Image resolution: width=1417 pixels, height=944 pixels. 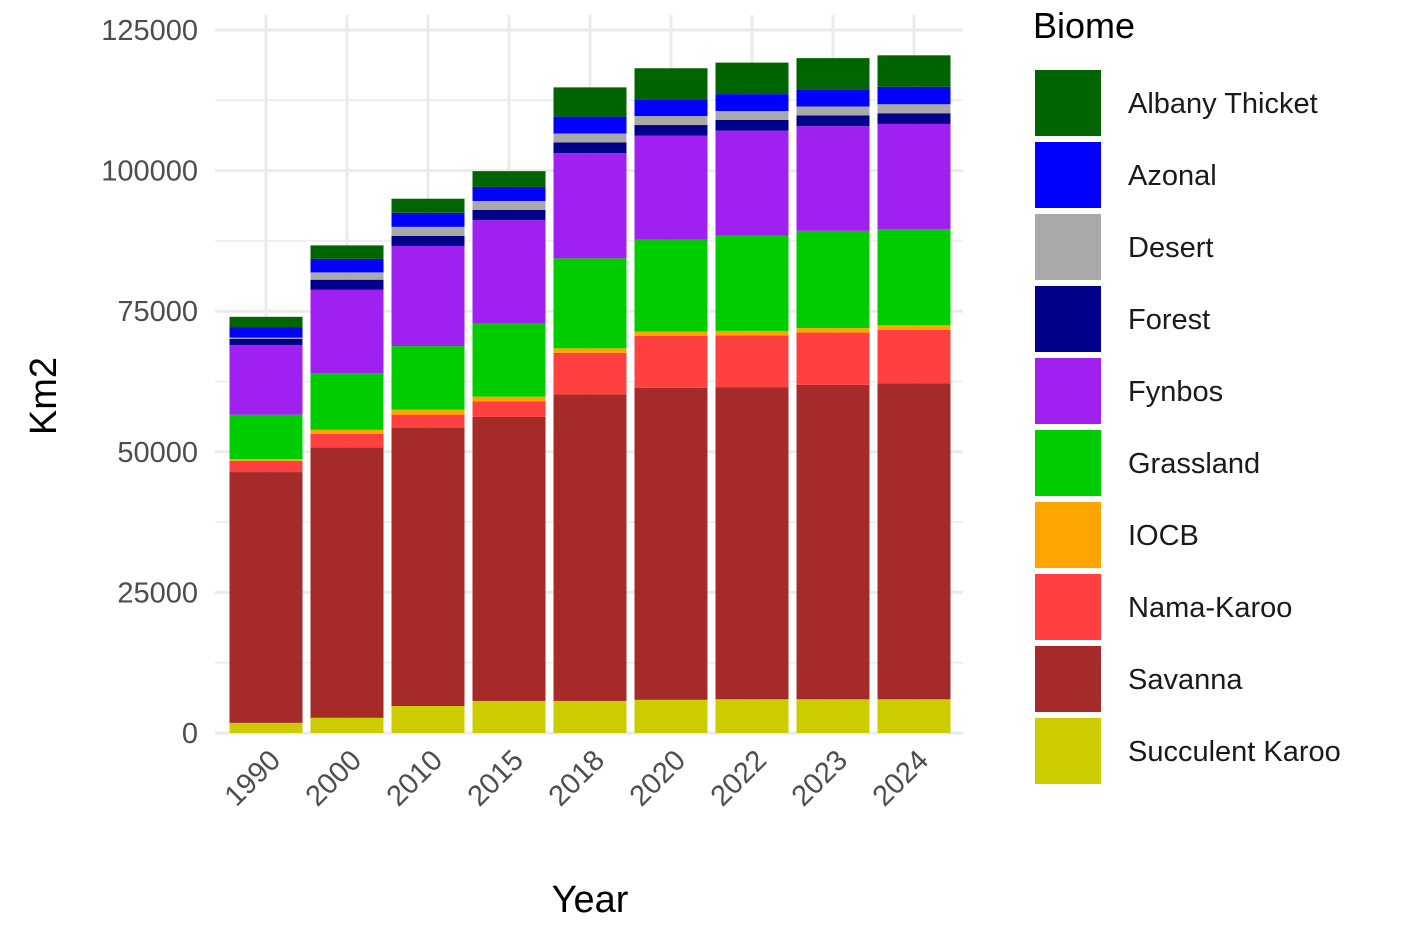 I want to click on bar-segment-desert-2020, so click(x=671, y=121).